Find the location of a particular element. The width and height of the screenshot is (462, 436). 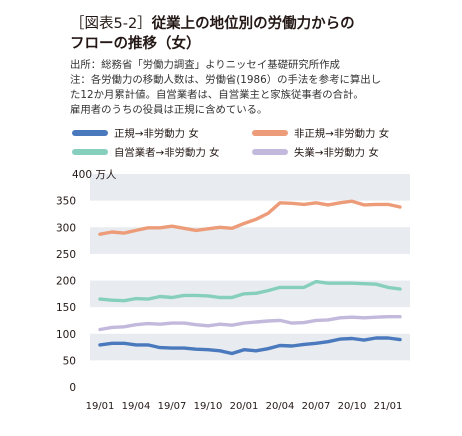

series-line-selfemployed is located at coordinates (250, 291).